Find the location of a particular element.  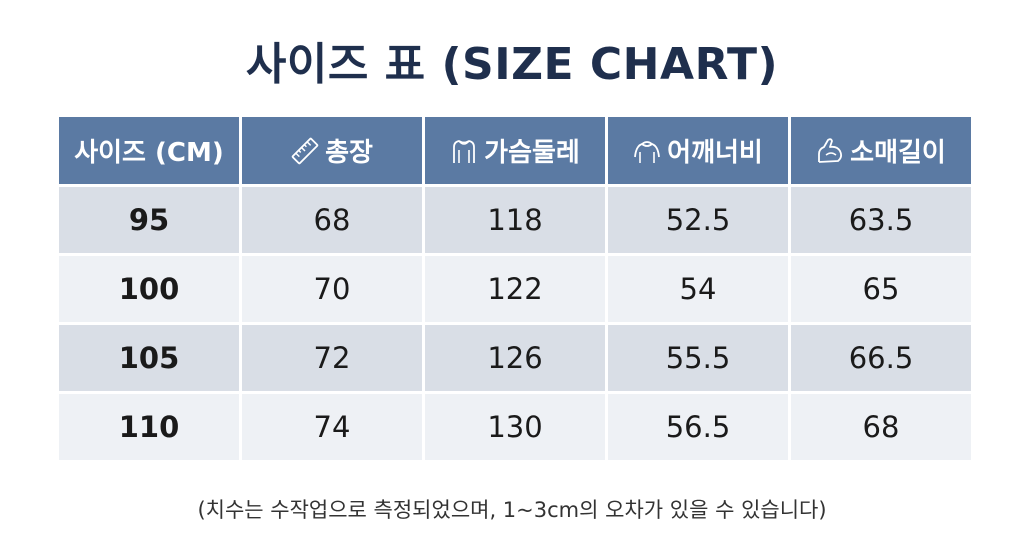

header-total-length: 총장 is located at coordinates (332, 150).